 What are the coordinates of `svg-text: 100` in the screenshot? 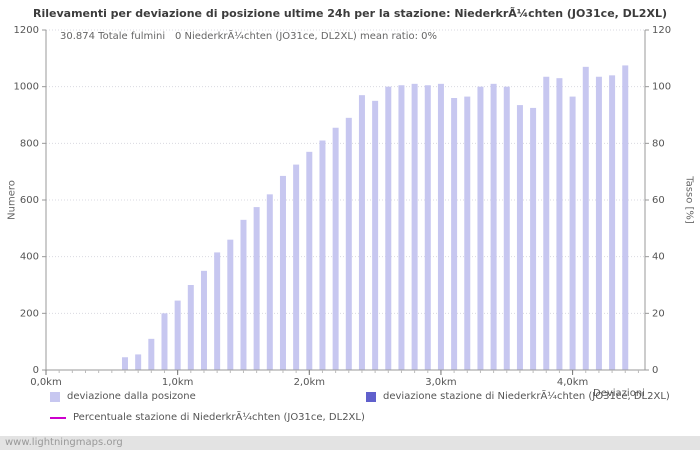 It's located at (661, 87).